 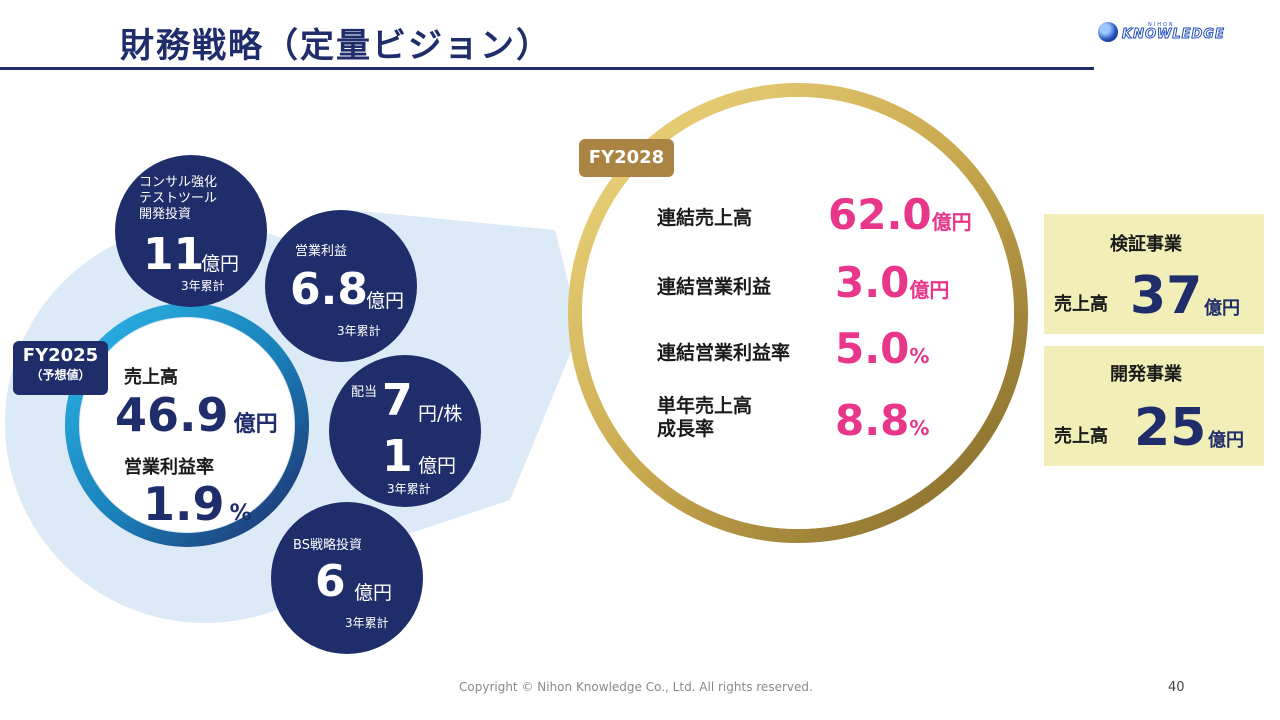 I want to click on page-title: 財務戦略（定量ビジョン）, so click(x=336, y=46).